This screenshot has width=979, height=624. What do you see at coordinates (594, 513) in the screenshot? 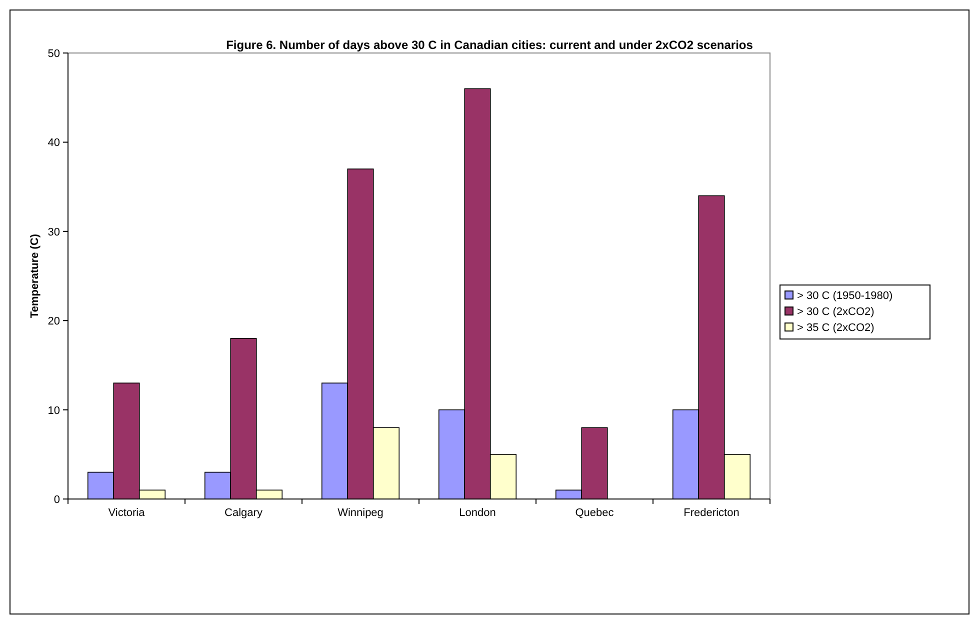
I see `x-tick-label: Quebec` at bounding box center [594, 513].